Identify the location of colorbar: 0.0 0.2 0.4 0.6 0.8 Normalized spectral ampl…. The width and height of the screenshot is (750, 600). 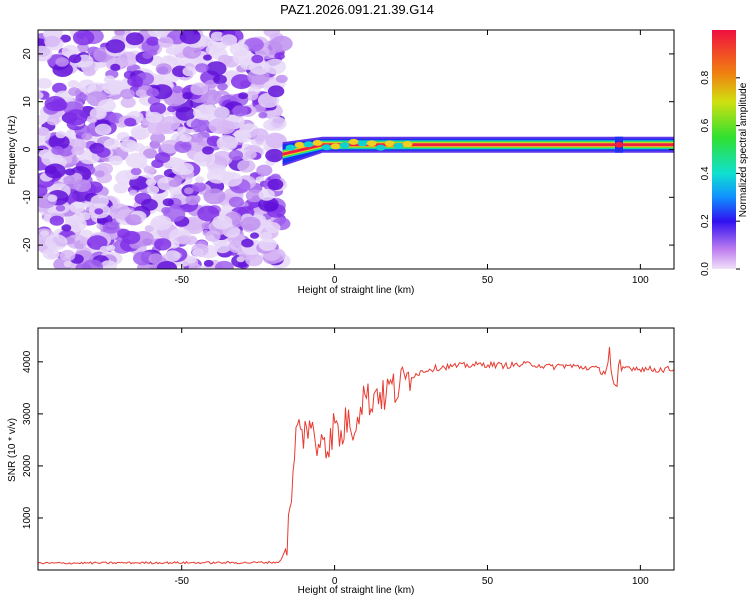
(724, 153).